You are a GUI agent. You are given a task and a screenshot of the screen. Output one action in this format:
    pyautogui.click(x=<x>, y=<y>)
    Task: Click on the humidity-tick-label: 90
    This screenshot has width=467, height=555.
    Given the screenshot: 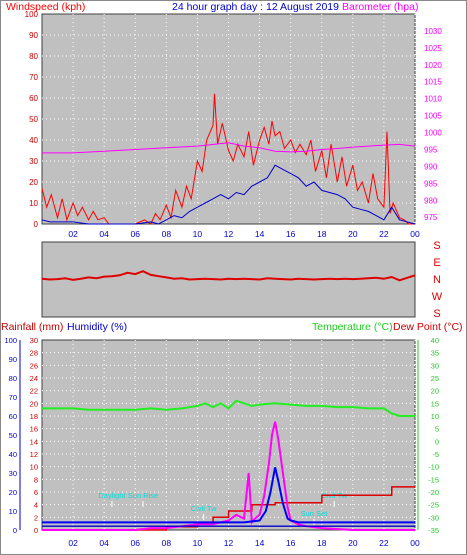 What is the action you would take?
    pyautogui.click(x=13, y=359)
    